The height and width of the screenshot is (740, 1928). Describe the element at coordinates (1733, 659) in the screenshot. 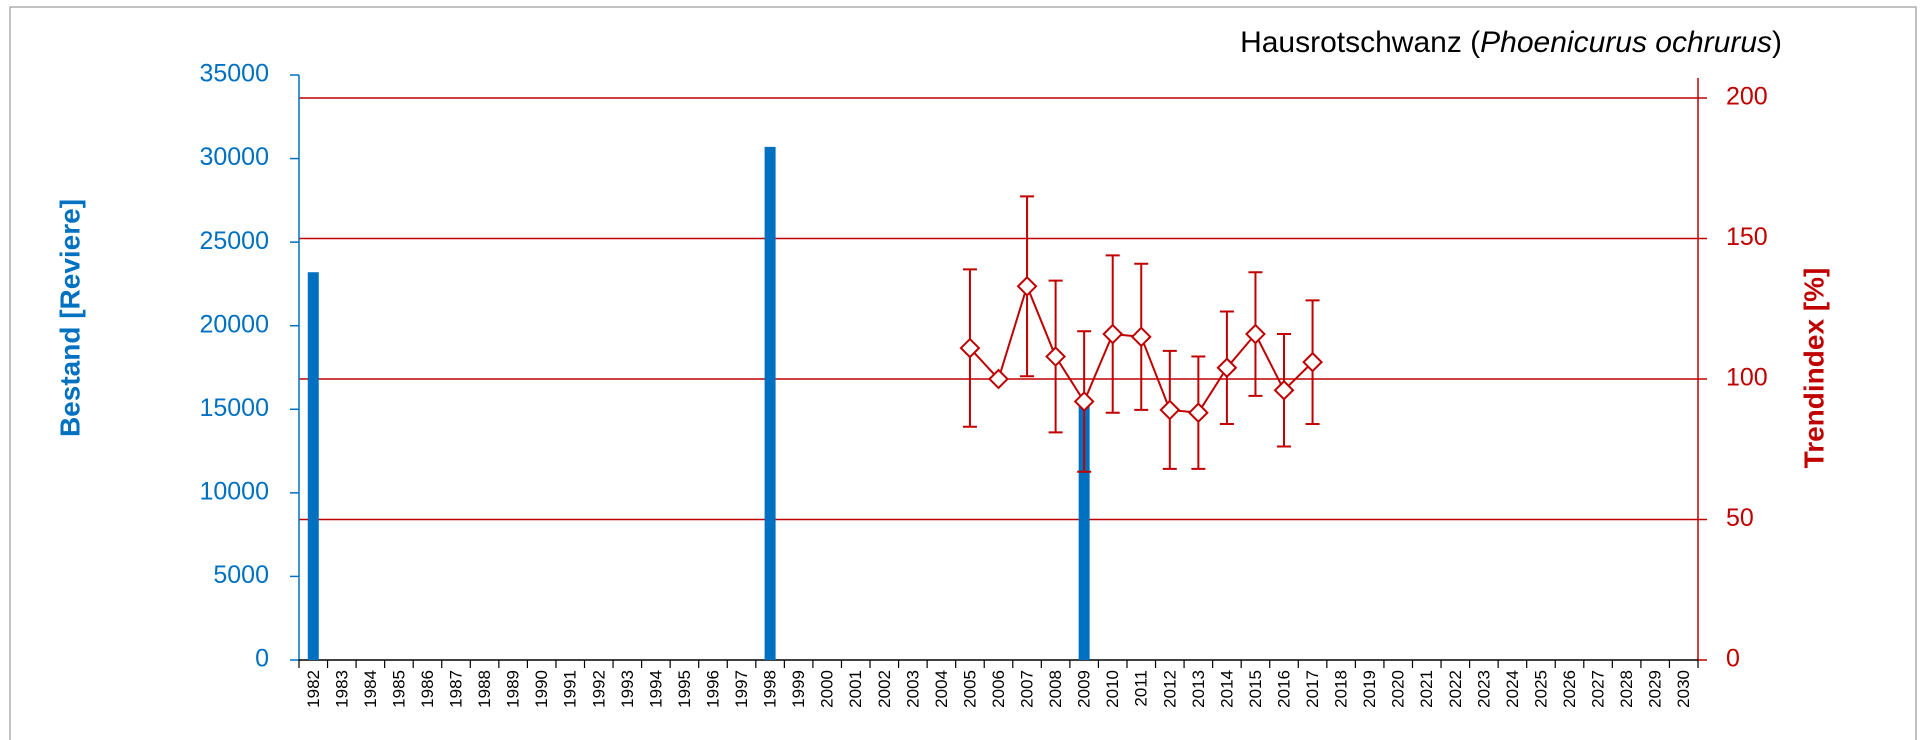

I see `y2-tick-label: 0` at that location.